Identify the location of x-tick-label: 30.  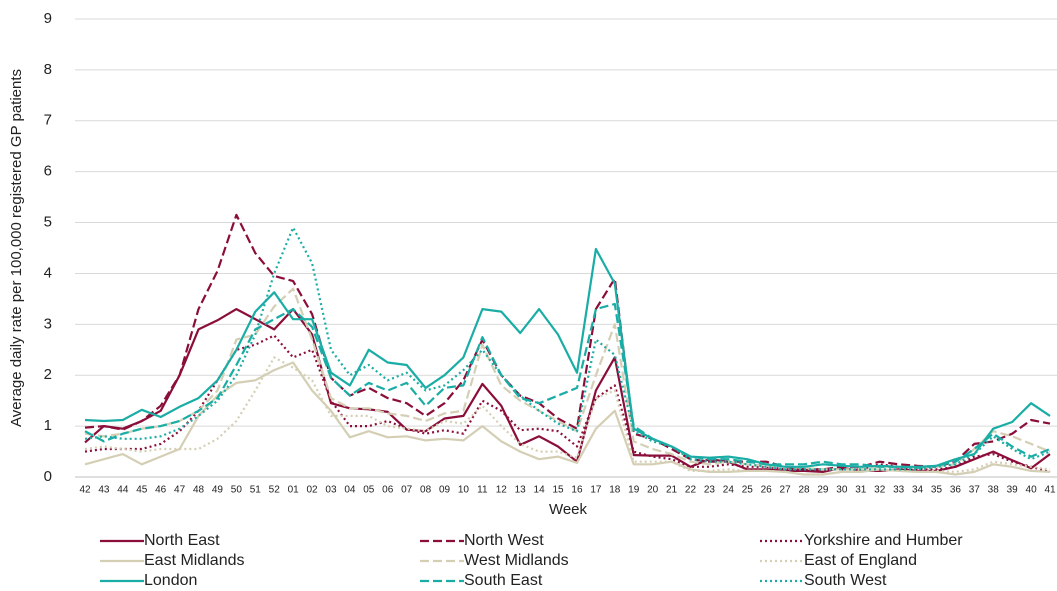
(842, 490).